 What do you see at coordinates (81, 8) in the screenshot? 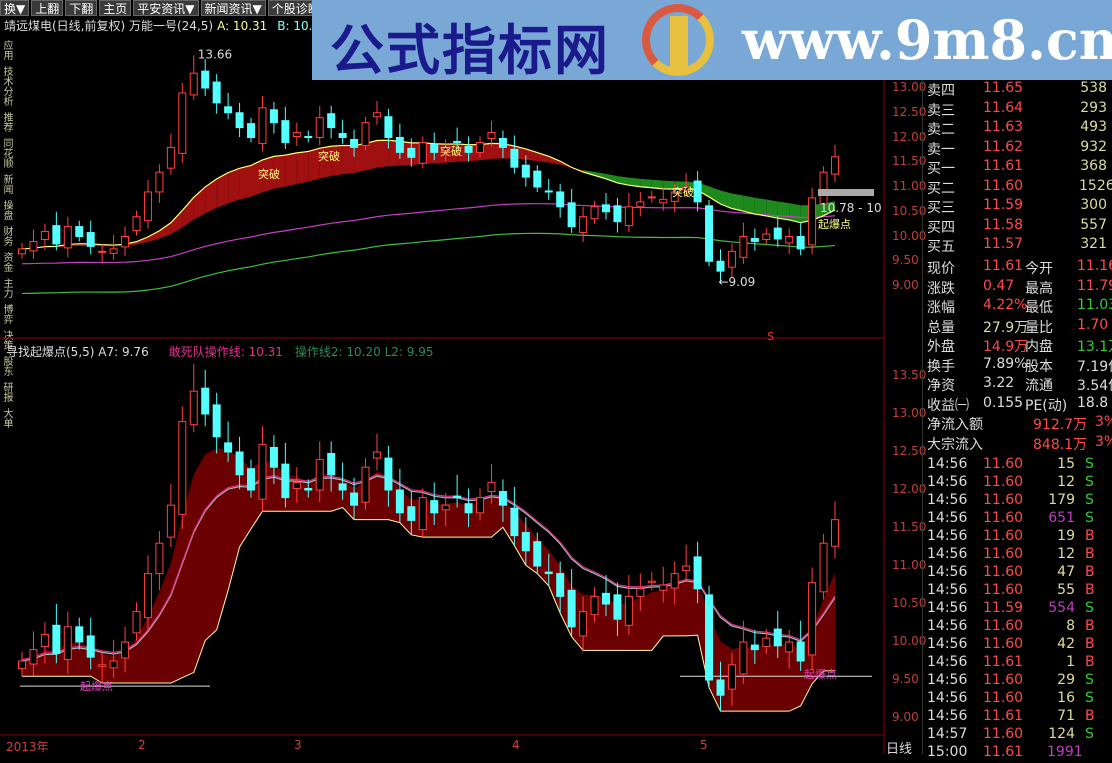
I see `menu-button: 下翻` at bounding box center [81, 8].